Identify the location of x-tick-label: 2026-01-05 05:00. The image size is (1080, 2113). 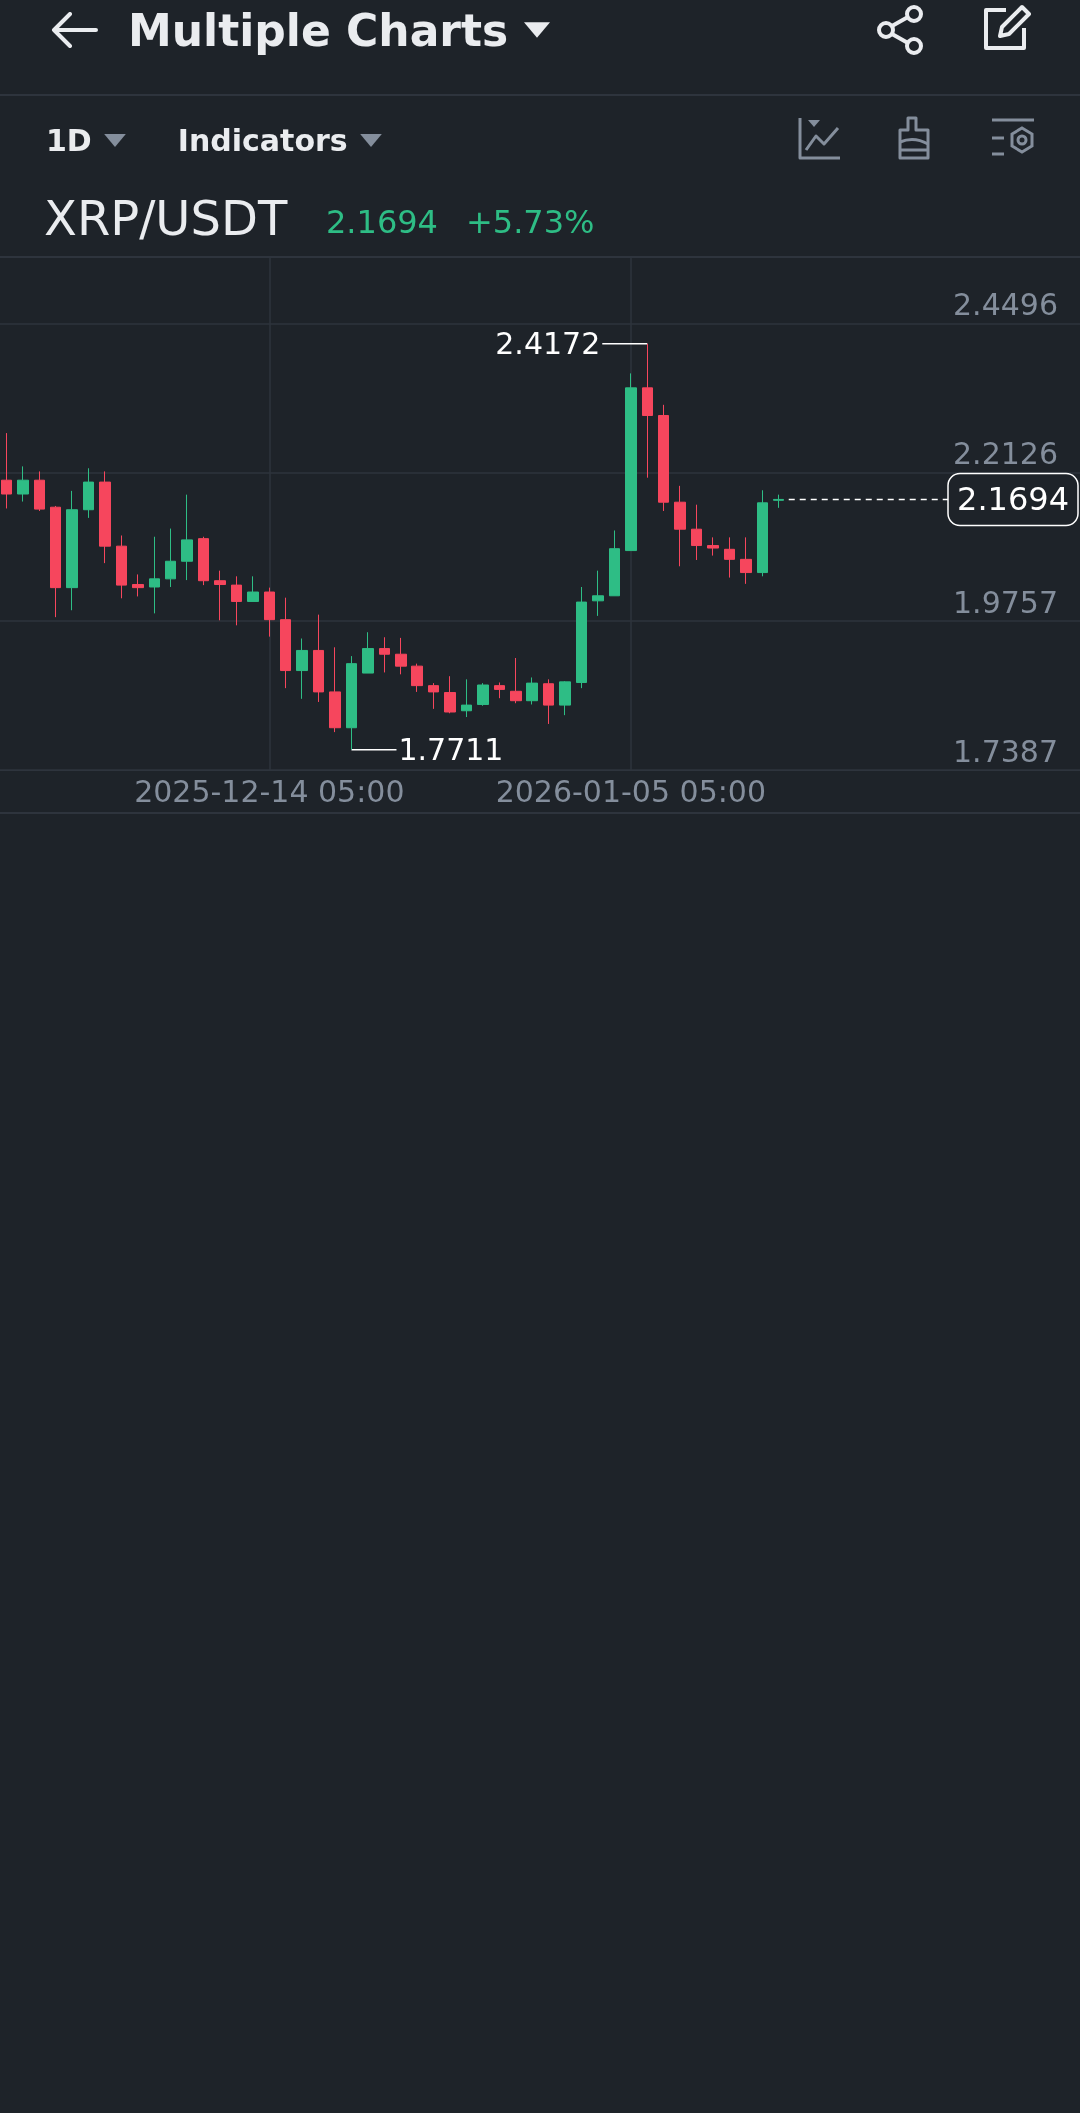
(631, 791).